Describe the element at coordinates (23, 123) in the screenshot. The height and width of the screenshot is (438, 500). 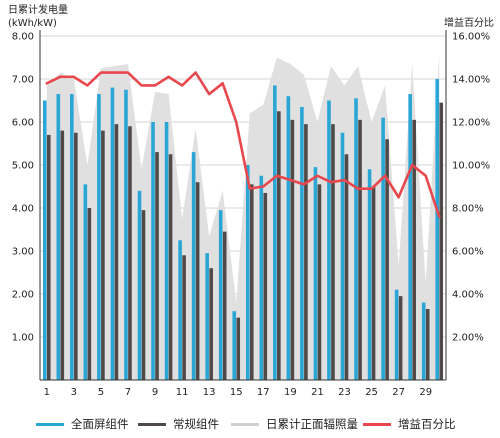
I see `left-tick-label-6: 6.00` at that location.